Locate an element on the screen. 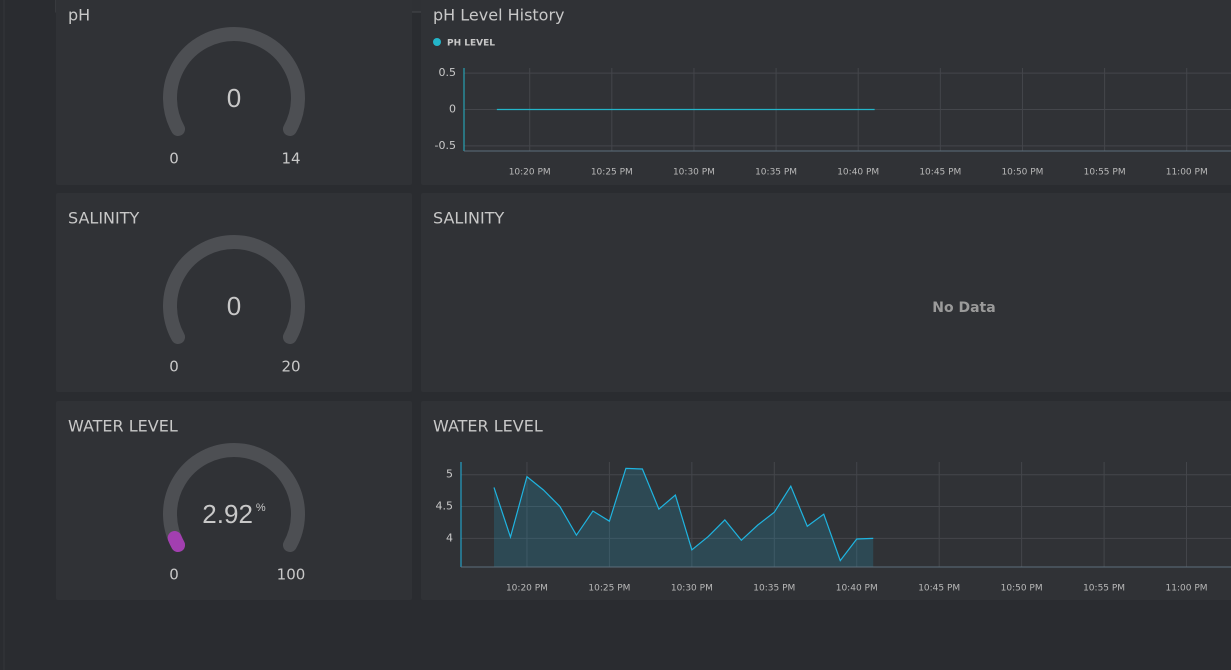 The image size is (1231, 670). y-tick-label: 4.5 is located at coordinates (445, 506).